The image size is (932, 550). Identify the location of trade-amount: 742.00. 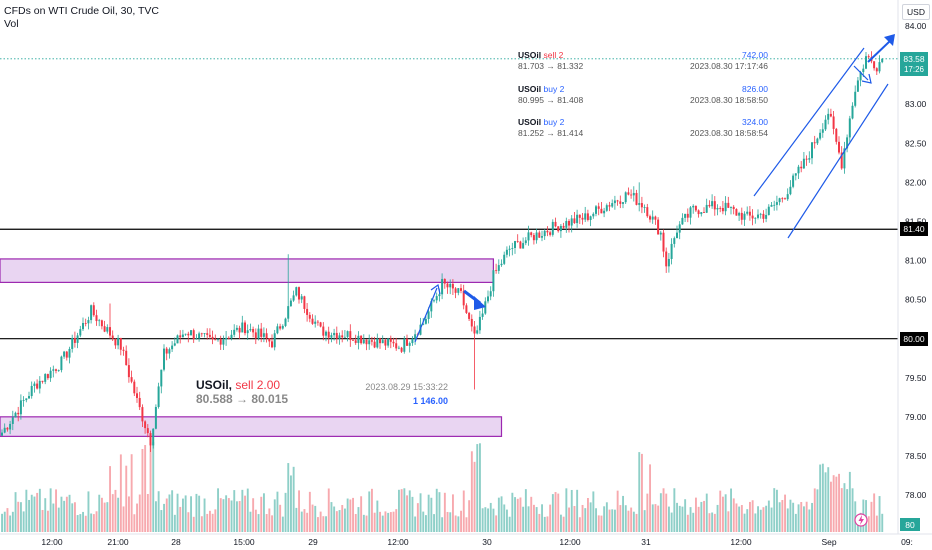
(755, 55).